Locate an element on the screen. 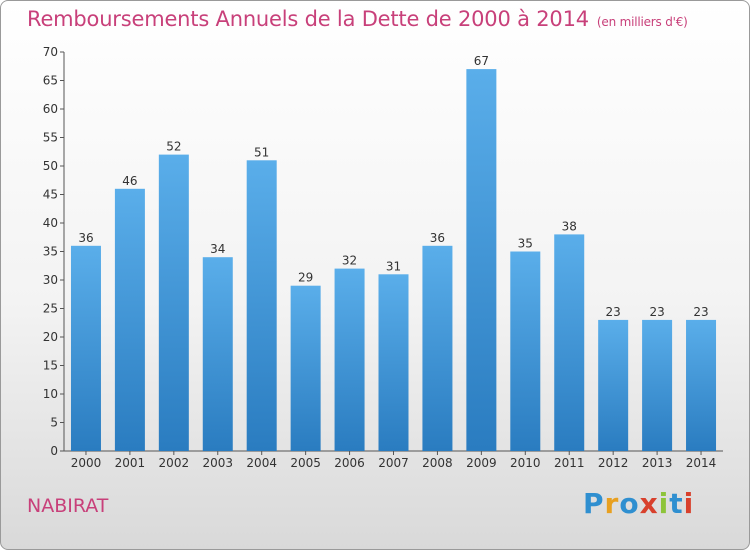 Image resolution: width=750 pixels, height=550 pixels. x-tick-label-2013: 2013 is located at coordinates (657, 463).